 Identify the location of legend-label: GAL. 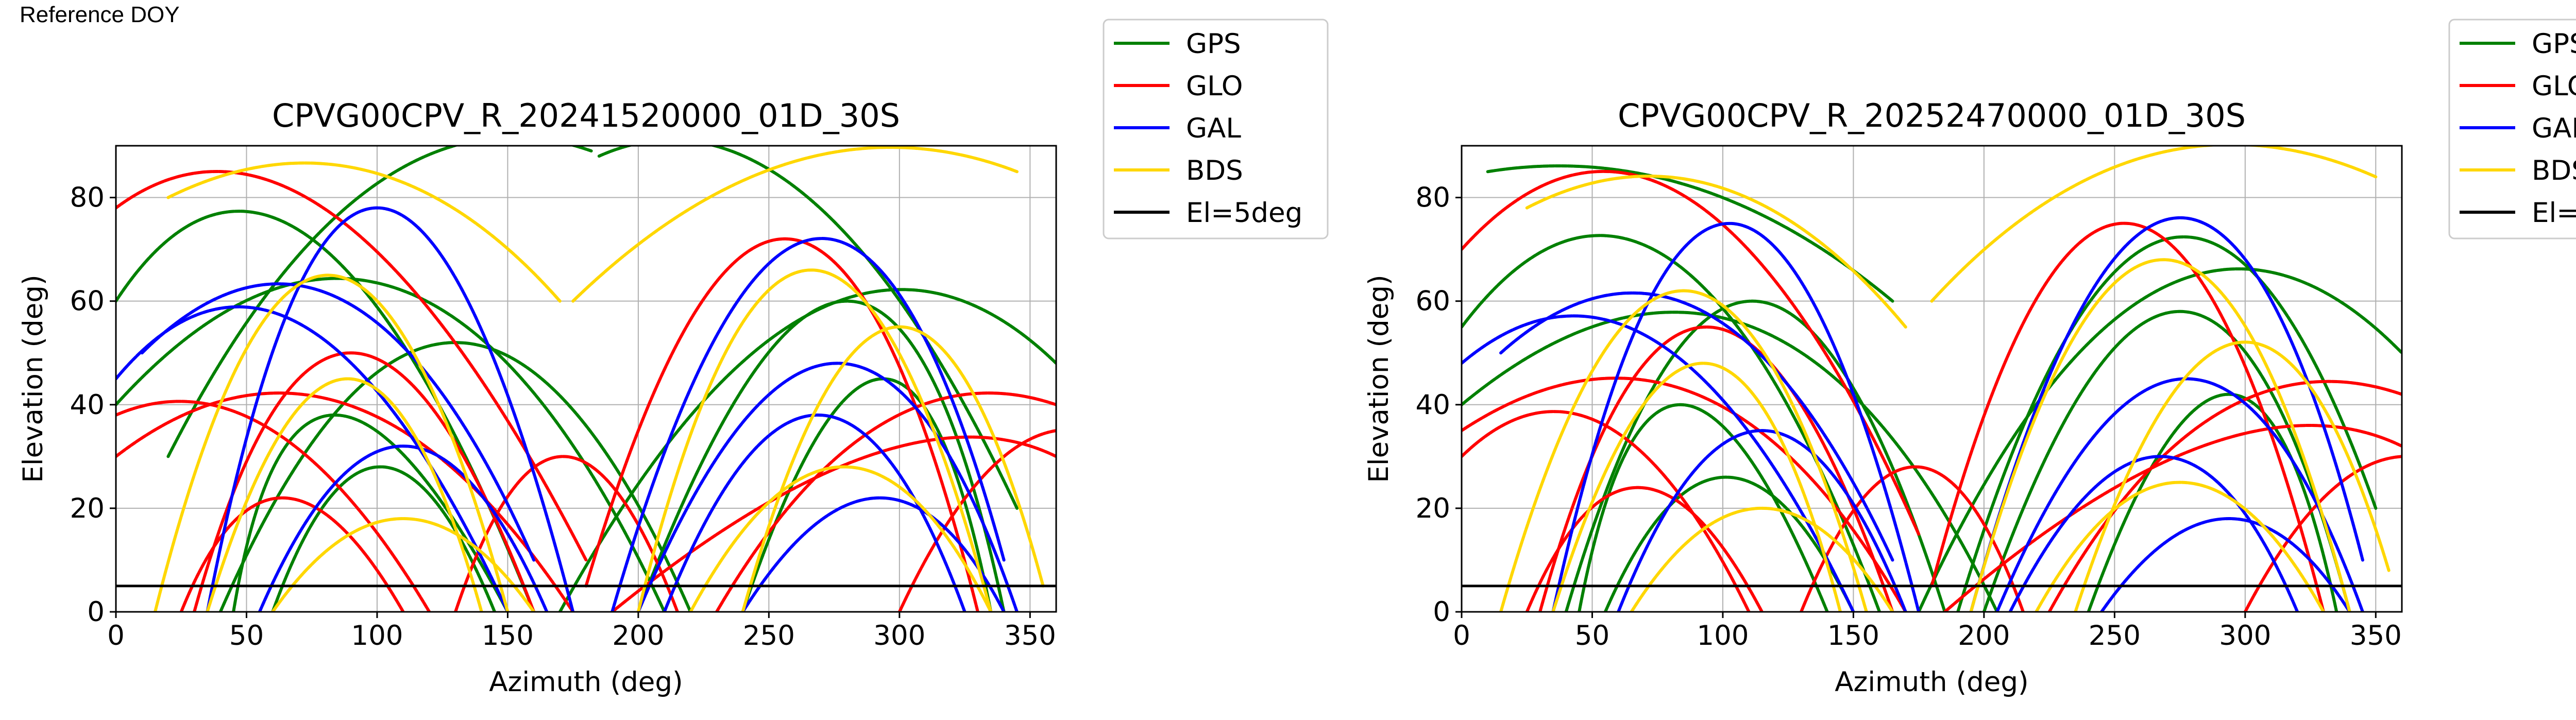
(1214, 128).